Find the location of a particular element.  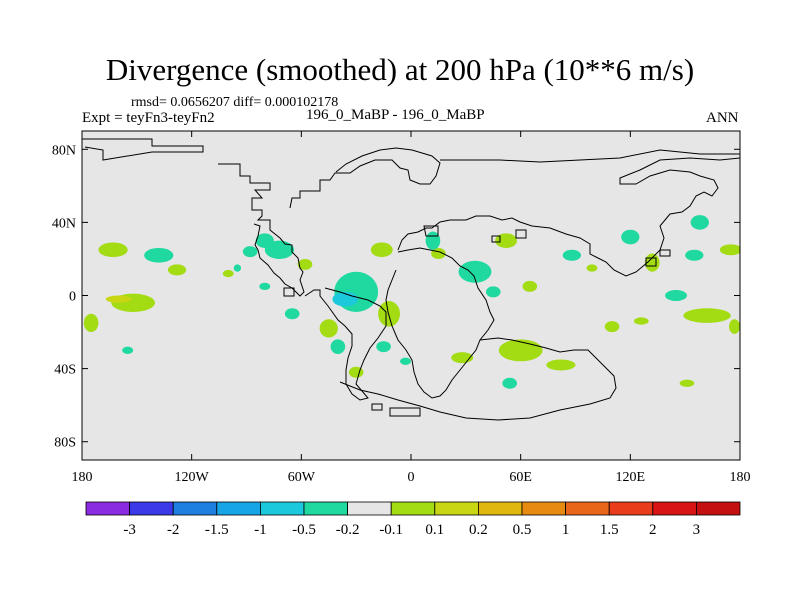

colorbar-label: -1 is located at coordinates (260, 530).